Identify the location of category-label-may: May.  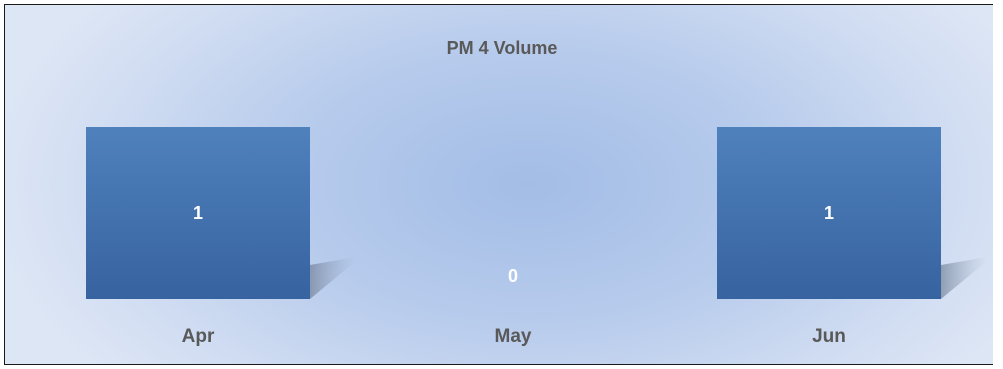
(513, 336).